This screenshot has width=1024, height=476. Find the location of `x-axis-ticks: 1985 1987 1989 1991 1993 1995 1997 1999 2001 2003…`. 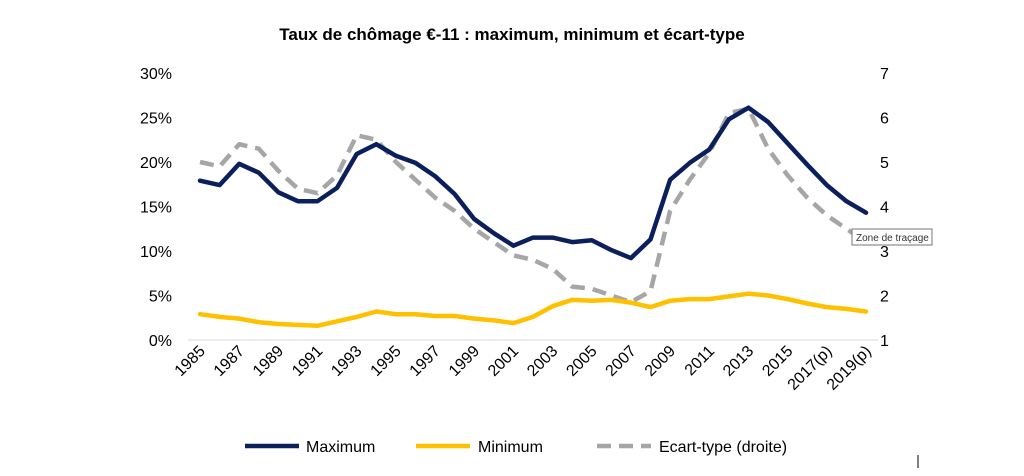

x-axis-ticks: 1985 1987 1989 1991 1993 1995 1997 1999 2001 2003… is located at coordinates (523, 368).